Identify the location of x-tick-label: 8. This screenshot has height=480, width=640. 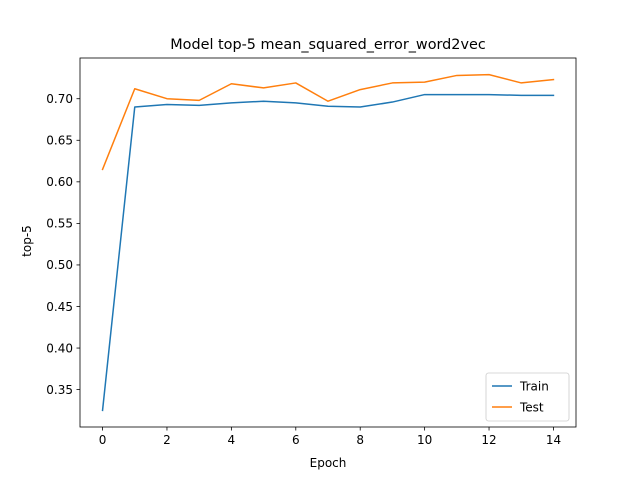
(360, 440).